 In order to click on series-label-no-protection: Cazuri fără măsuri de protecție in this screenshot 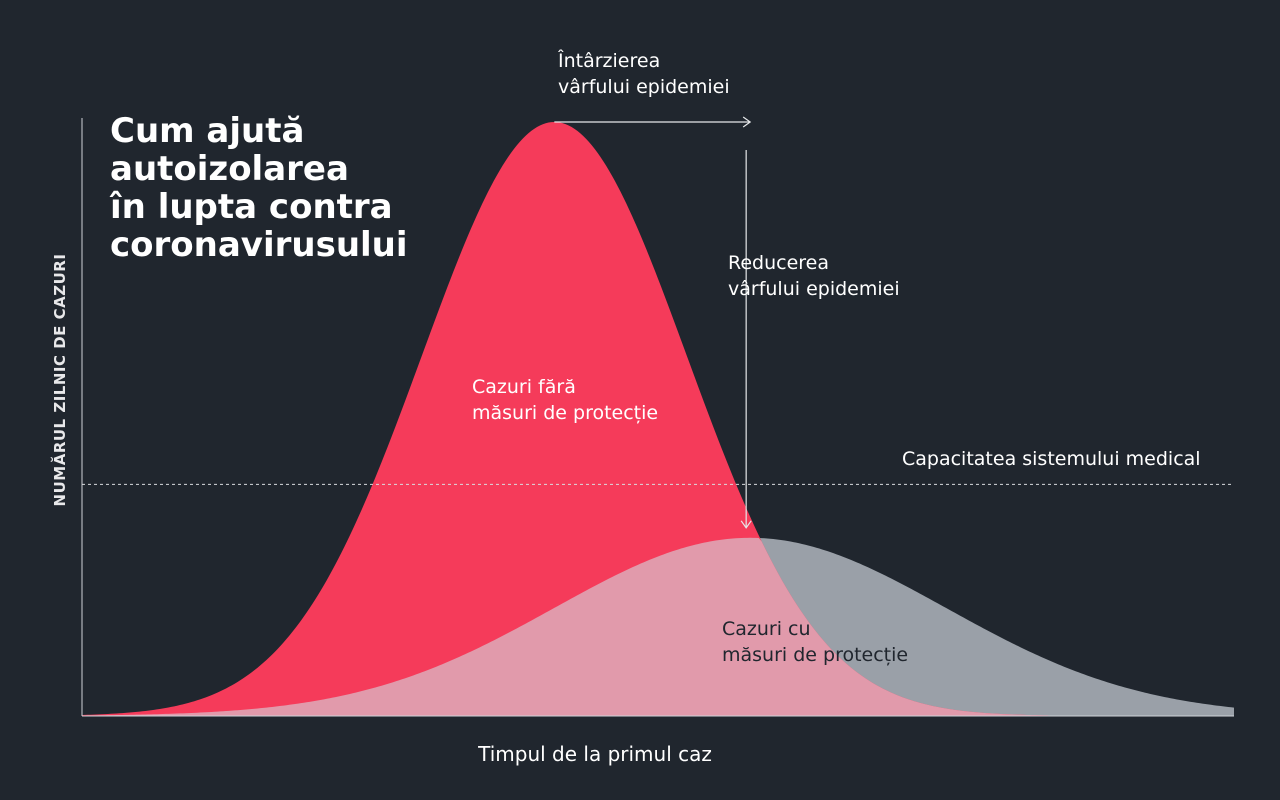, I will do `click(565, 400)`.